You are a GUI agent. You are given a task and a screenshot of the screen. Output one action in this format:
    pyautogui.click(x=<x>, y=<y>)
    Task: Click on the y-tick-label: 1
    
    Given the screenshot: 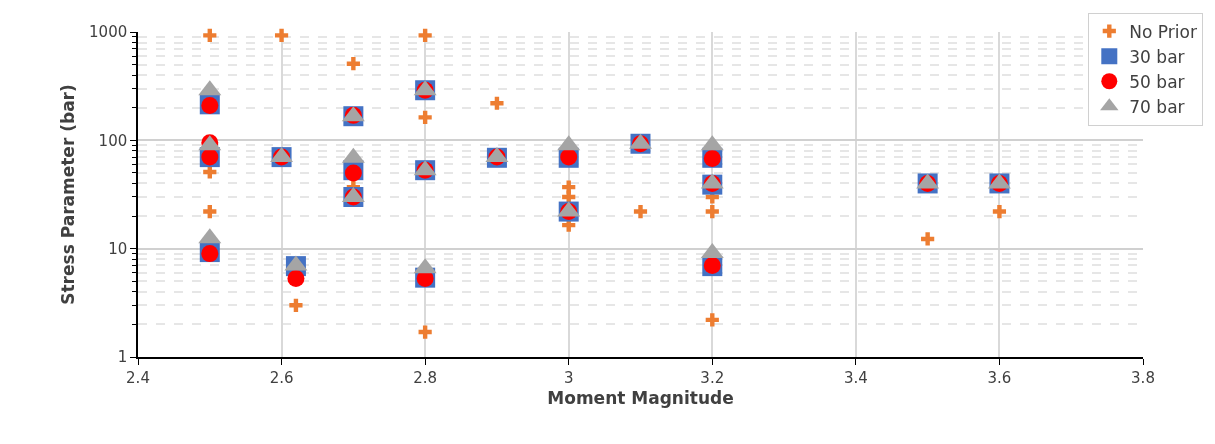 What is the action you would take?
    pyautogui.click(x=122, y=357)
    